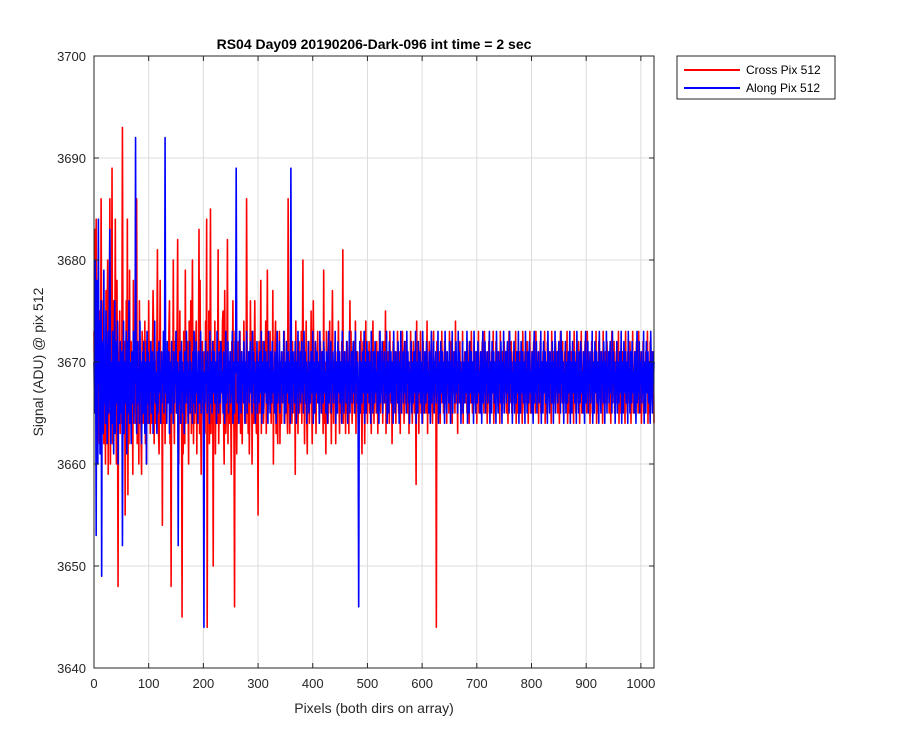  I want to click on legend-box, so click(756, 77).